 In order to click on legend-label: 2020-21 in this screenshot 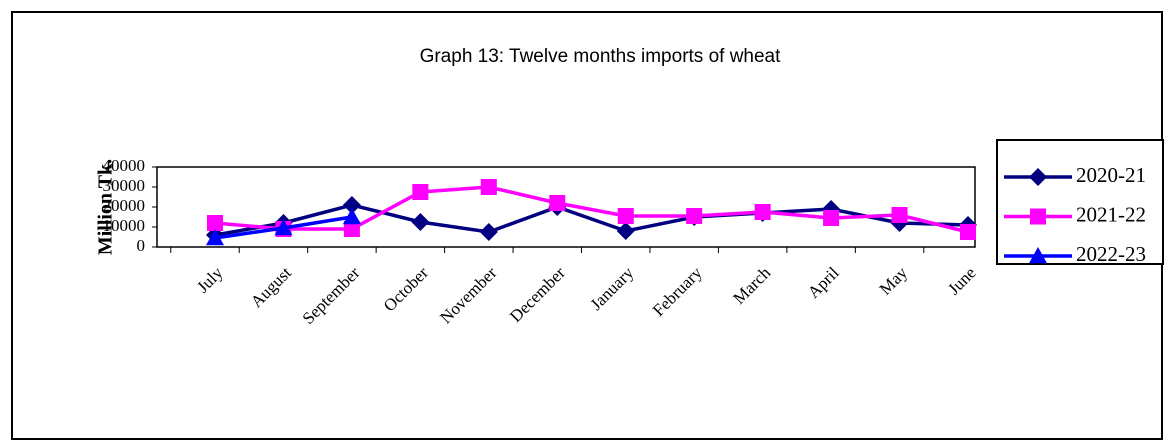, I will do `click(1111, 175)`.